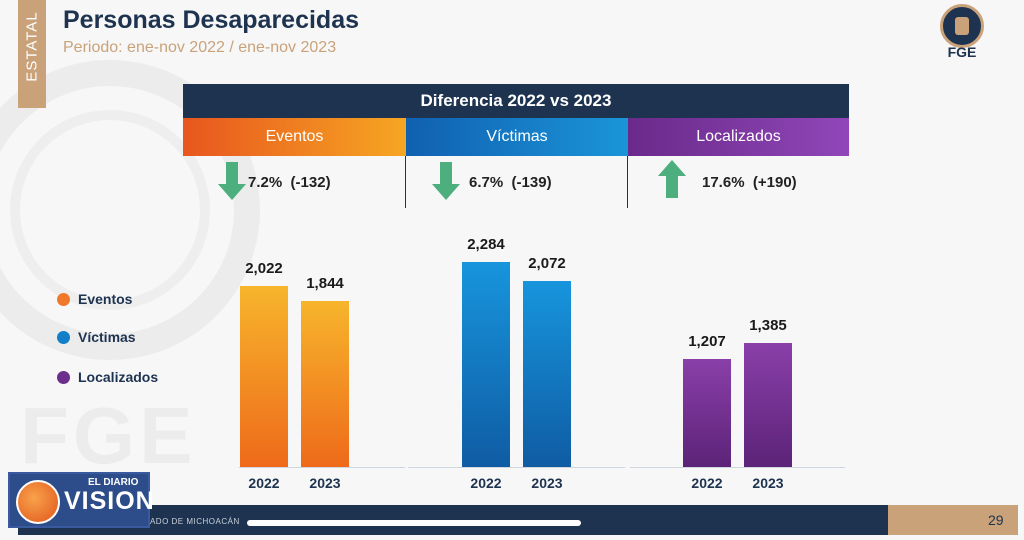 The width and height of the screenshot is (1024, 540). What do you see at coordinates (325, 283) in the screenshot?
I see `data-label: 1,844` at bounding box center [325, 283].